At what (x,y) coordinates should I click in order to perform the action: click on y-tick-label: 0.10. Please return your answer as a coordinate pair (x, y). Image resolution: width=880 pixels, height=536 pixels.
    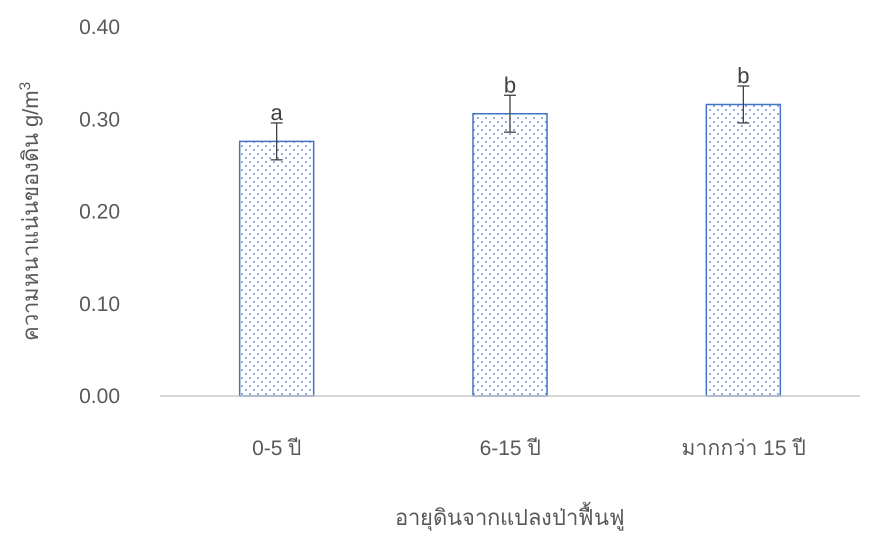
    Looking at the image, I should click on (99, 304).